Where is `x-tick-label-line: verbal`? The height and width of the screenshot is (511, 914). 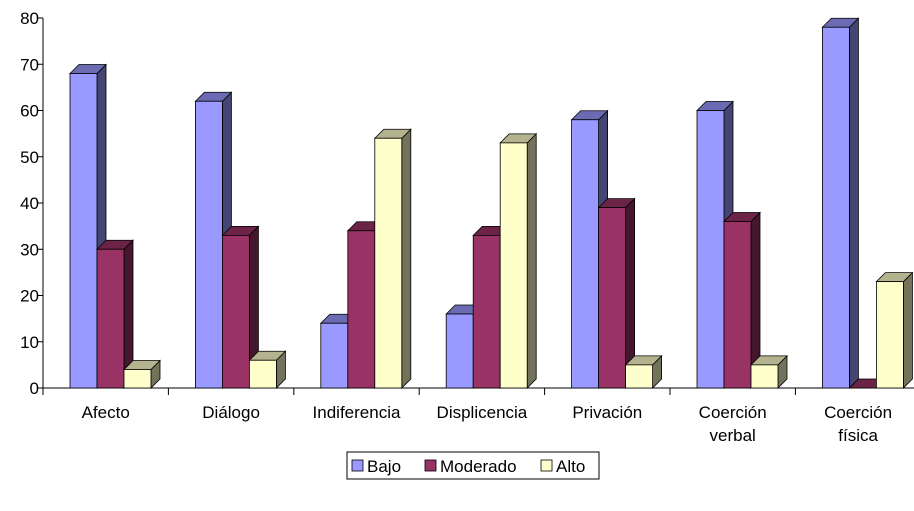 x-tick-label-line: verbal is located at coordinates (733, 435).